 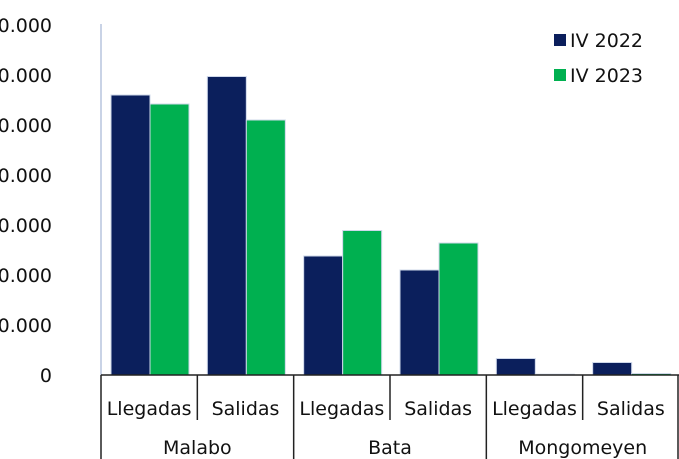 What do you see at coordinates (598, 58) in the screenshot?
I see `legend: IV 2022 IV 2023` at bounding box center [598, 58].